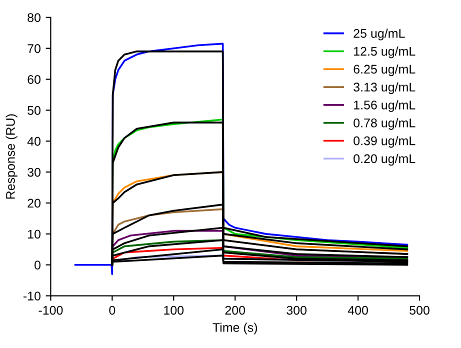 This screenshot has width=461, height=348. I want to click on legend-label: 1.56 ug/mL, so click(385, 106).